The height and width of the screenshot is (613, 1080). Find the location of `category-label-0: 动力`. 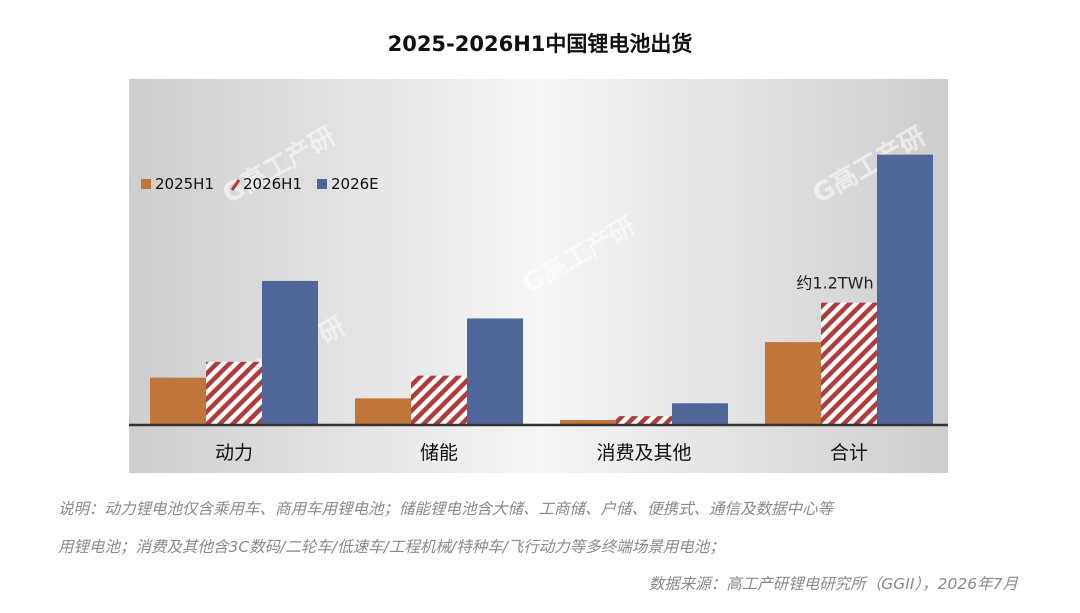

category-label-0: 动力 is located at coordinates (234, 453).